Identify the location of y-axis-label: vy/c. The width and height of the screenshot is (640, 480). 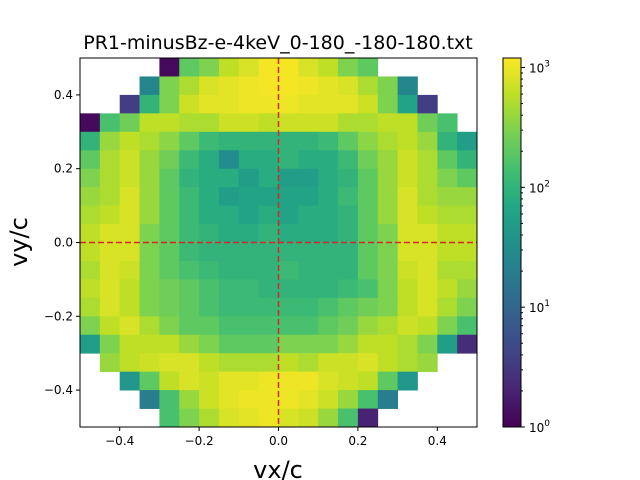
(19, 242).